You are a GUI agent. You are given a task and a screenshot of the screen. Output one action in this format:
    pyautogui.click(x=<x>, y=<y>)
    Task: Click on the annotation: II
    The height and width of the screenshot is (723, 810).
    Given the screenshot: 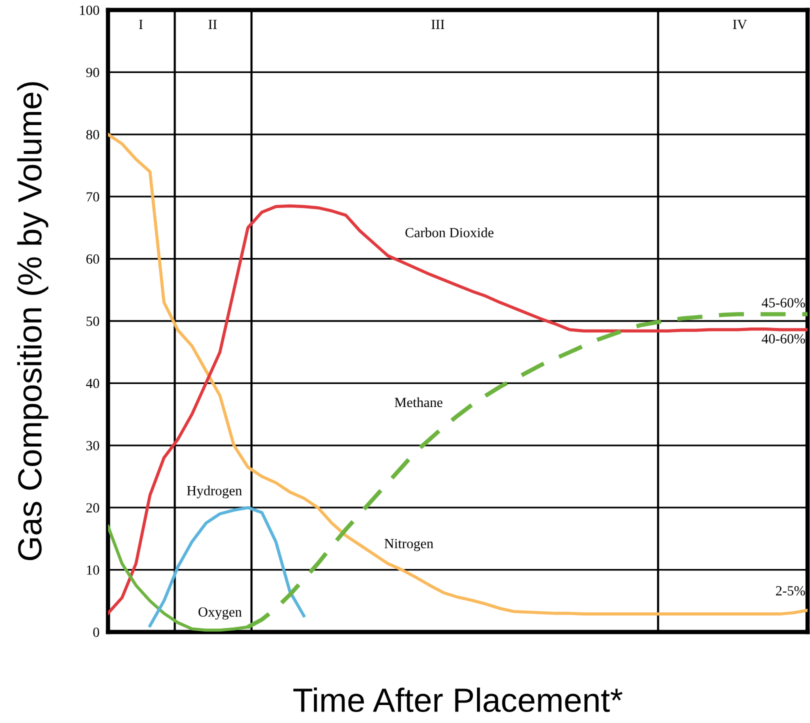 What is the action you would take?
    pyautogui.click(x=212, y=24)
    